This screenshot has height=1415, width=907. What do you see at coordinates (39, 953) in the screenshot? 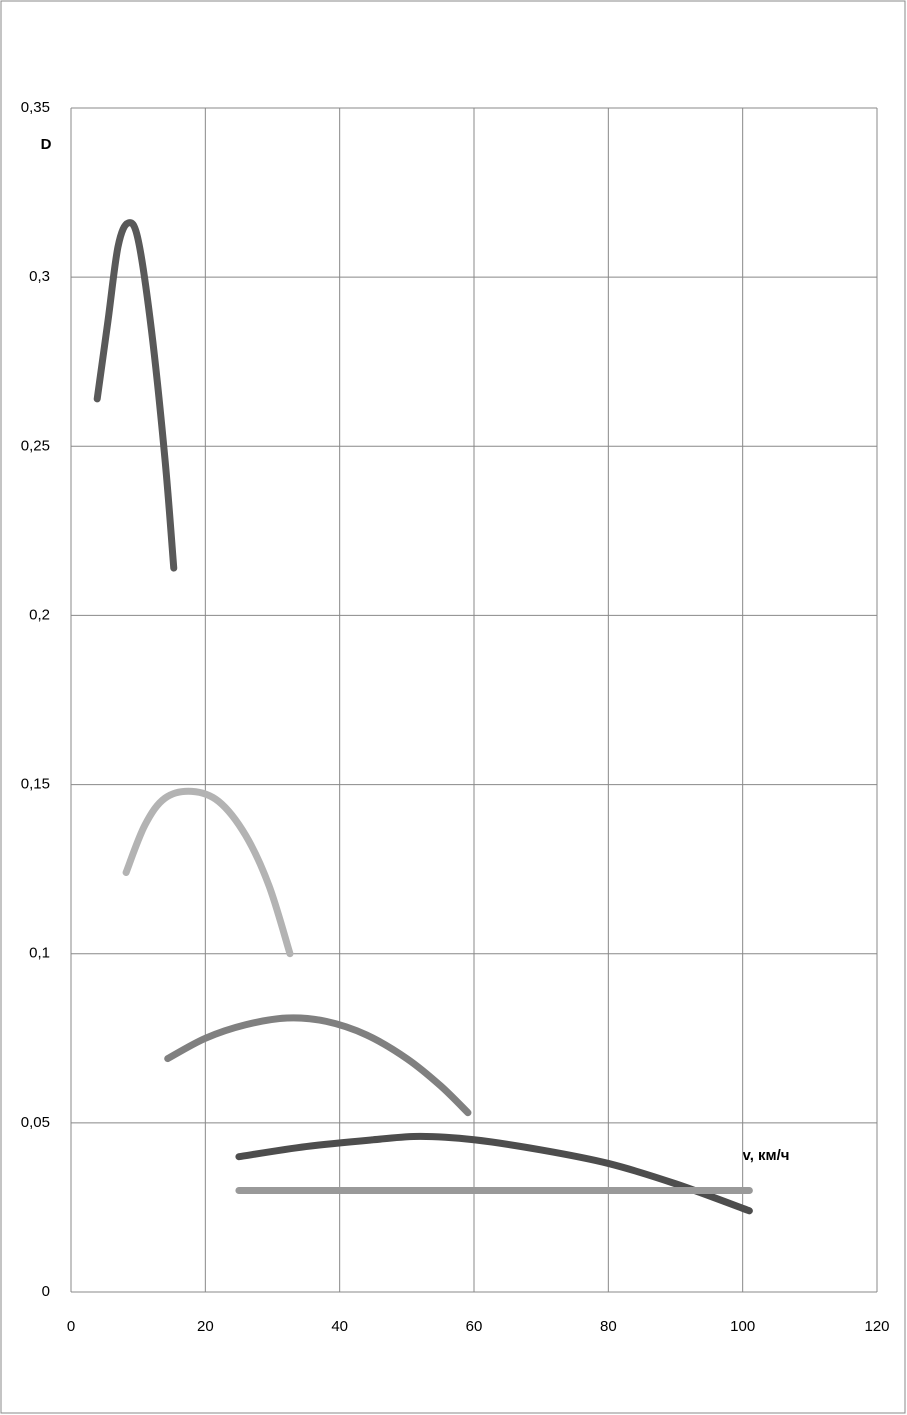
I see `y-tick-label: 0,1` at bounding box center [39, 953].